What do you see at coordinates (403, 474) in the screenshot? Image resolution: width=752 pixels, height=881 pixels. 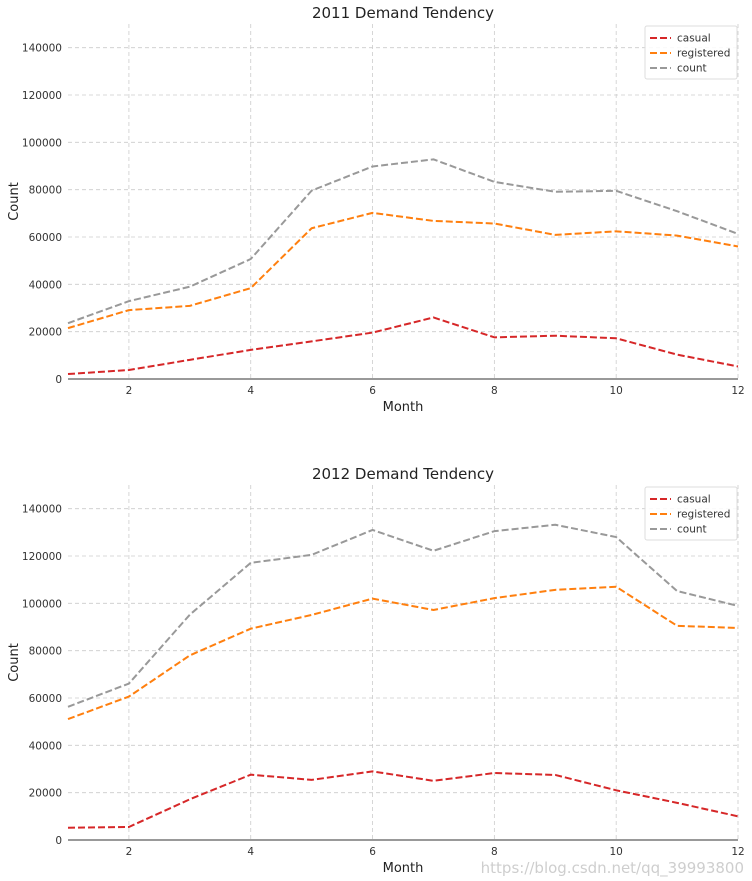 I see `chart-title: 2012 Demand Tendency` at bounding box center [403, 474].